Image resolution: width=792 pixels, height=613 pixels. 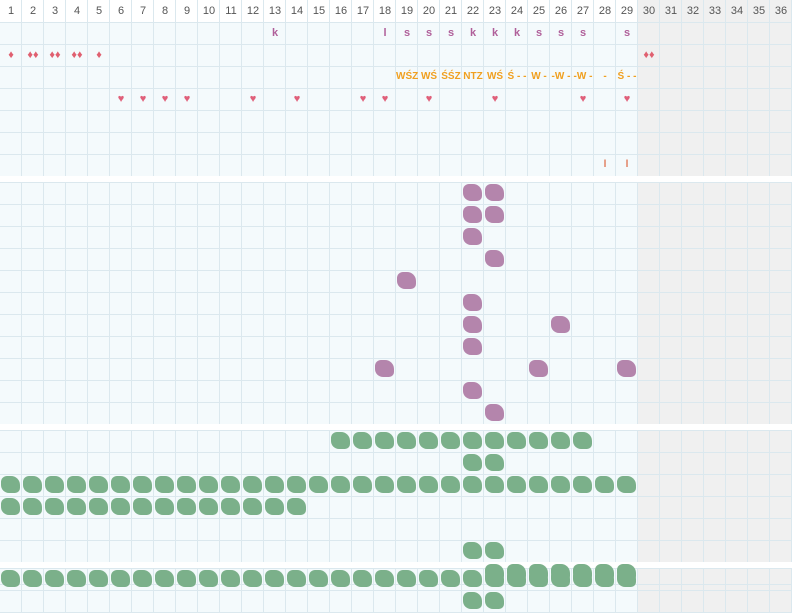 What do you see at coordinates (209, 11) in the screenshot?
I see `column-header-day: 10` at bounding box center [209, 11].